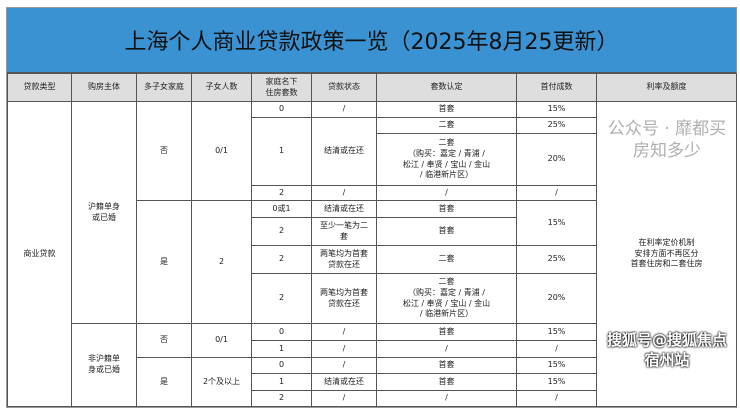  I want to click on column-header: 子女人数, so click(221, 87).